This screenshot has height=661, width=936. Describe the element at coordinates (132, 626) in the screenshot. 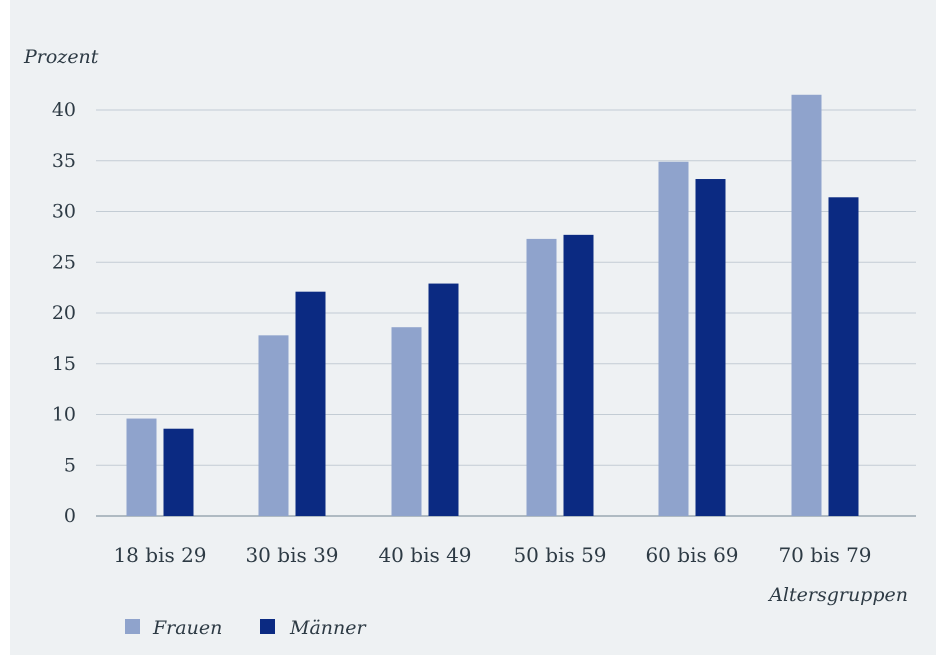

I see `legend-swatch-frauen` at that location.